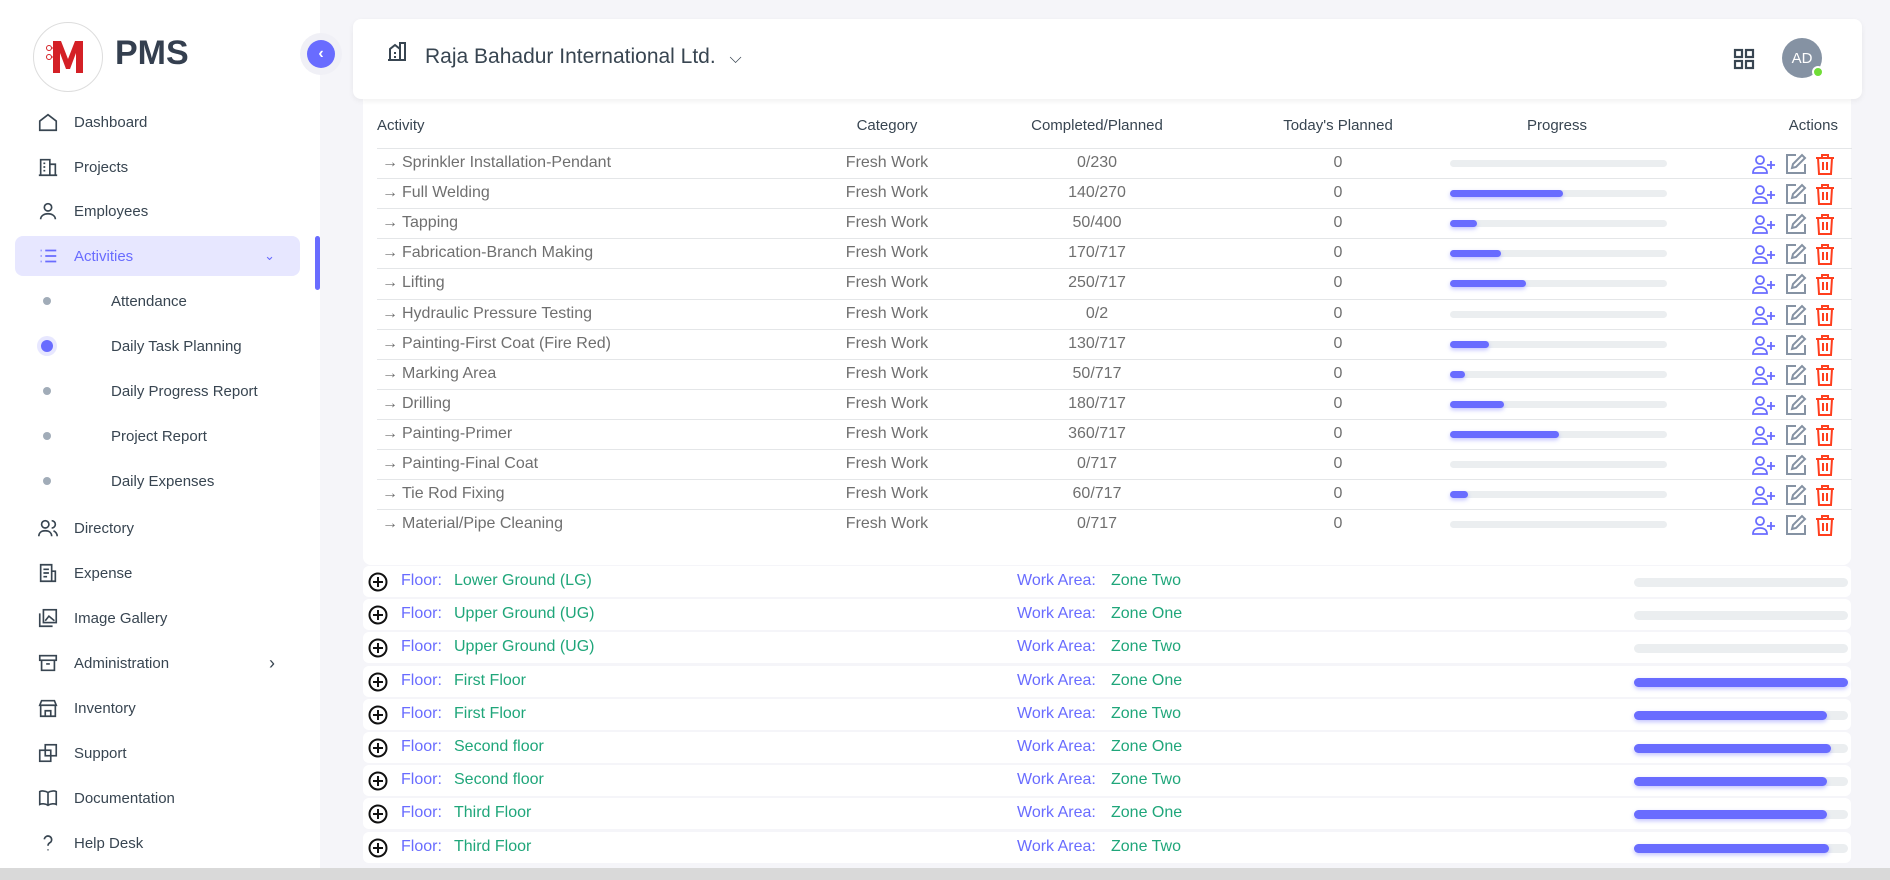  I want to click on activity-name: Tie Rod Fixing, so click(453, 494).